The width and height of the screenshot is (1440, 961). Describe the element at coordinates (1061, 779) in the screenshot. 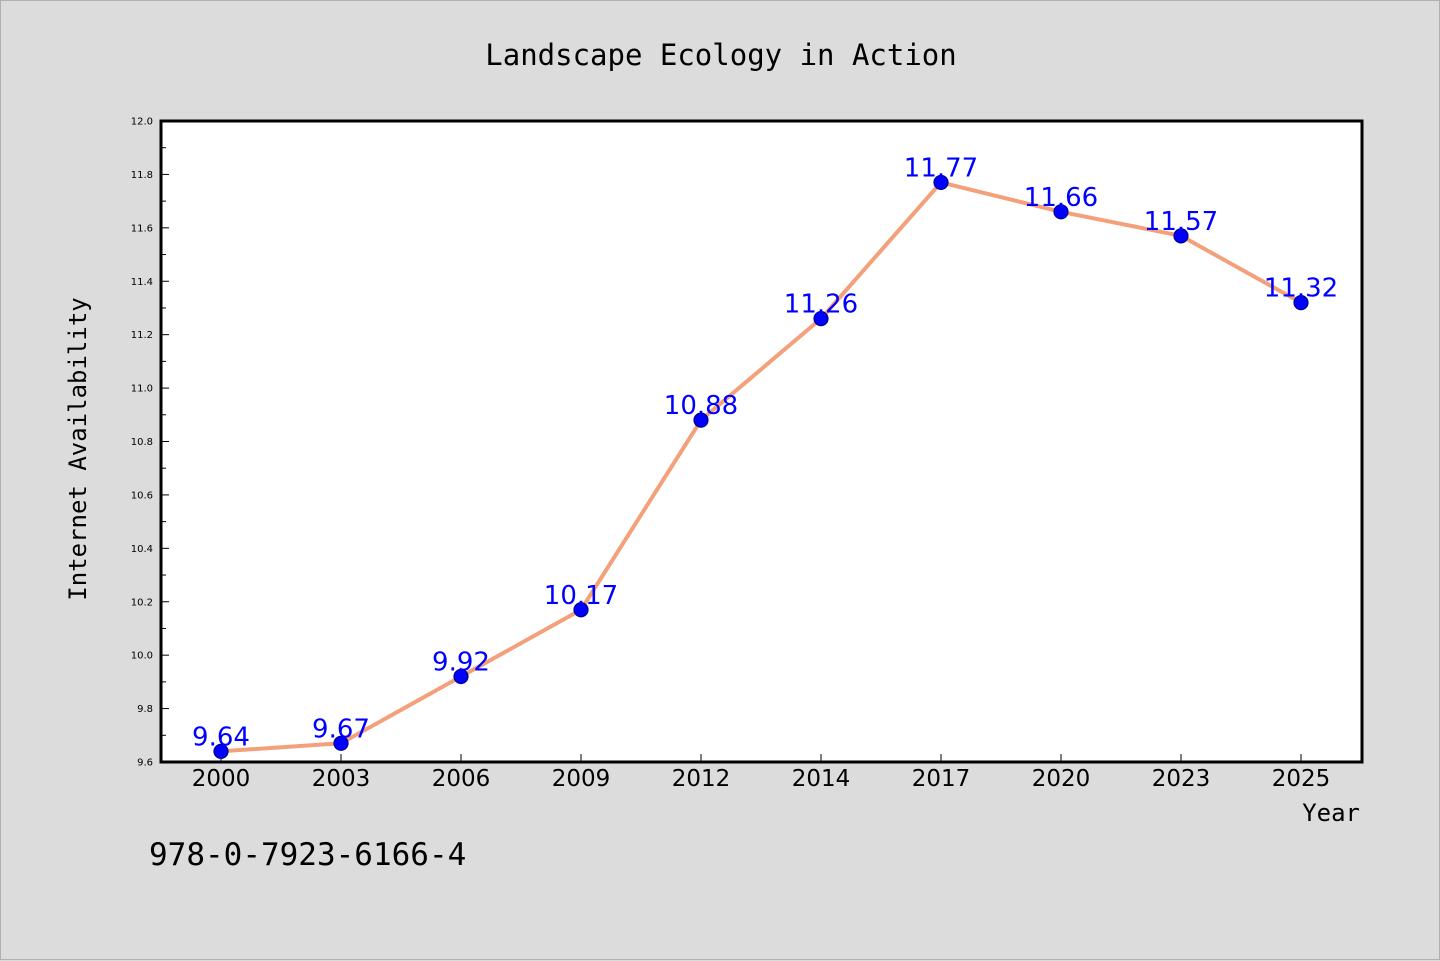

I see `x-tick-label: 2020` at that location.